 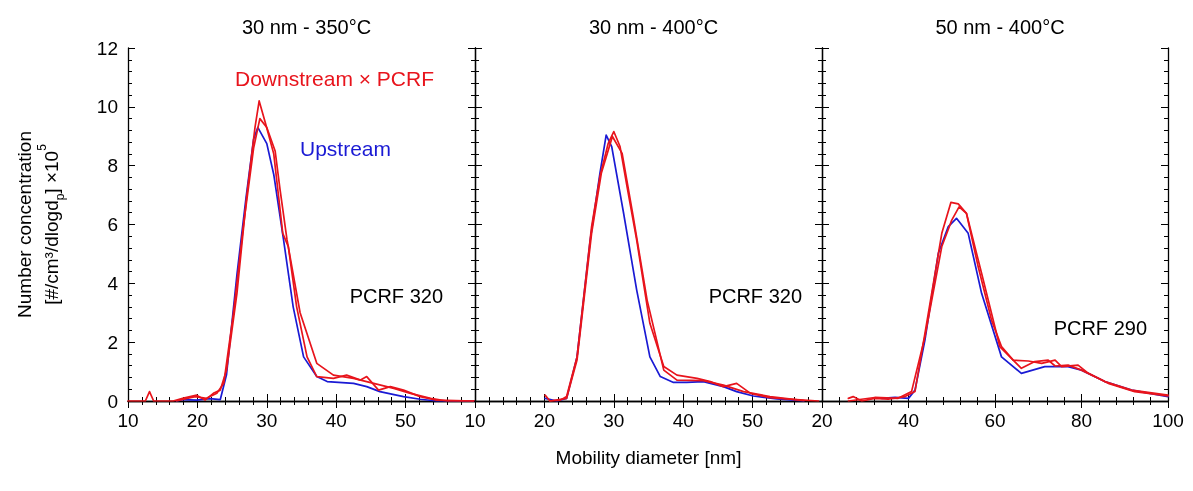 I want to click on chart-title: 30 nm - 400°C, so click(x=653, y=27).